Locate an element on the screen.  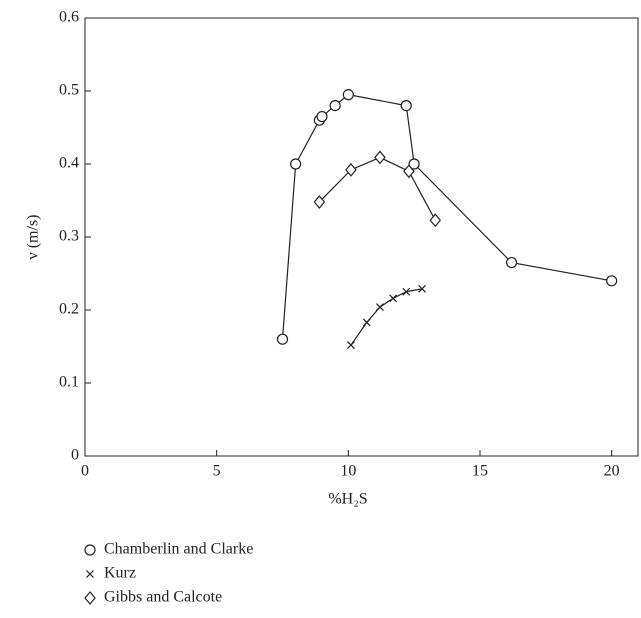
x-axis-label: %H₂S is located at coordinates (347, 499).